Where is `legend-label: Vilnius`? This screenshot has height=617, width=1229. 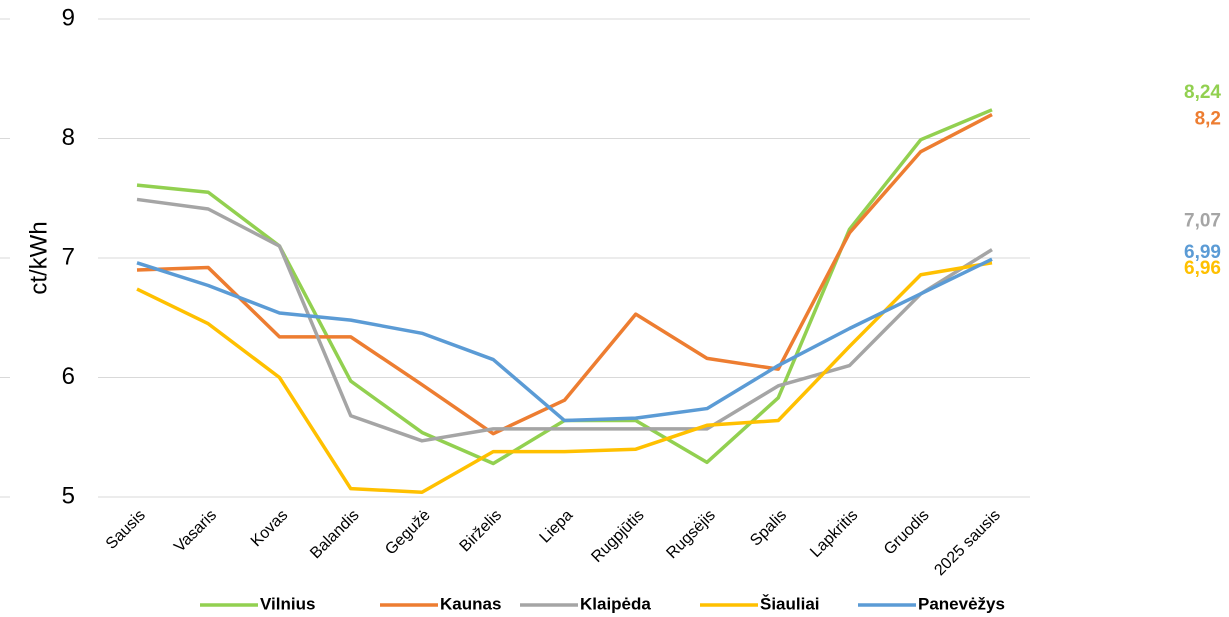
legend-label: Vilnius is located at coordinates (287, 603).